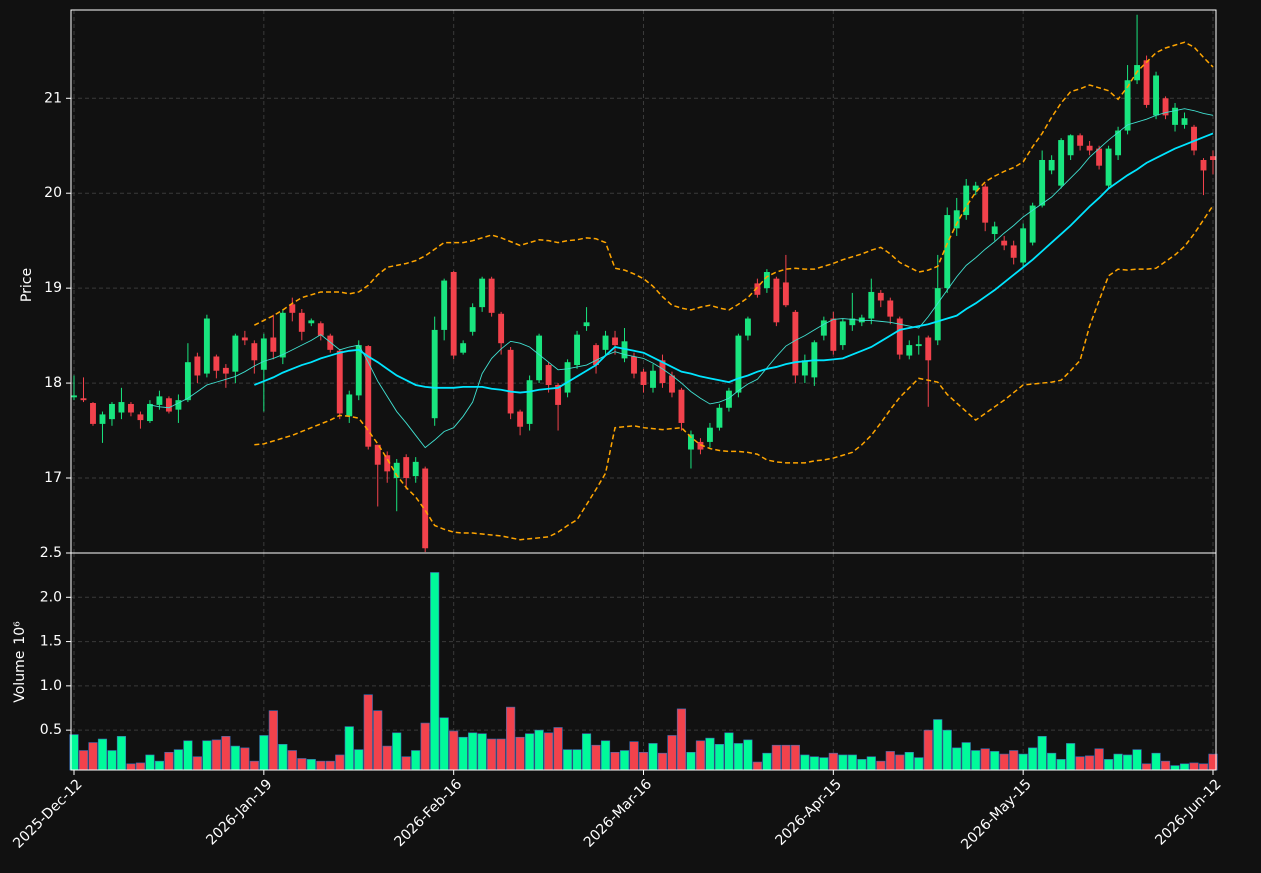  Describe the element at coordinates (51, 597) in the screenshot. I see `volume-tick-label: 2.0` at that location.